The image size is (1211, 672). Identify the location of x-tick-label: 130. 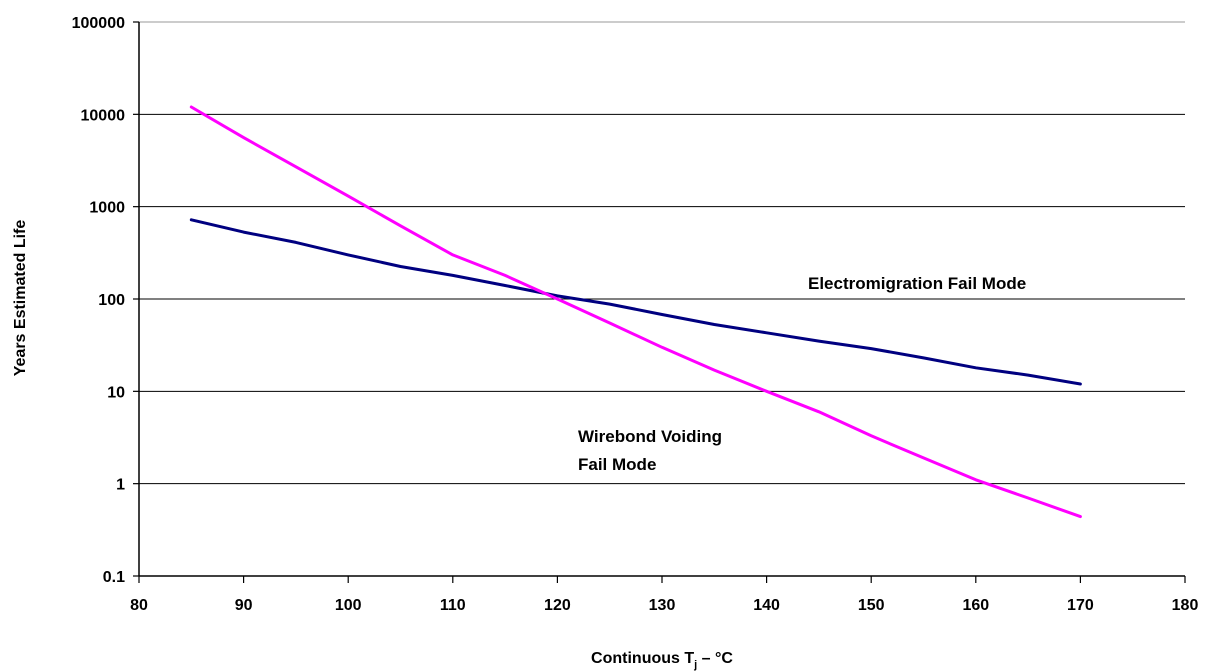
(662, 605).